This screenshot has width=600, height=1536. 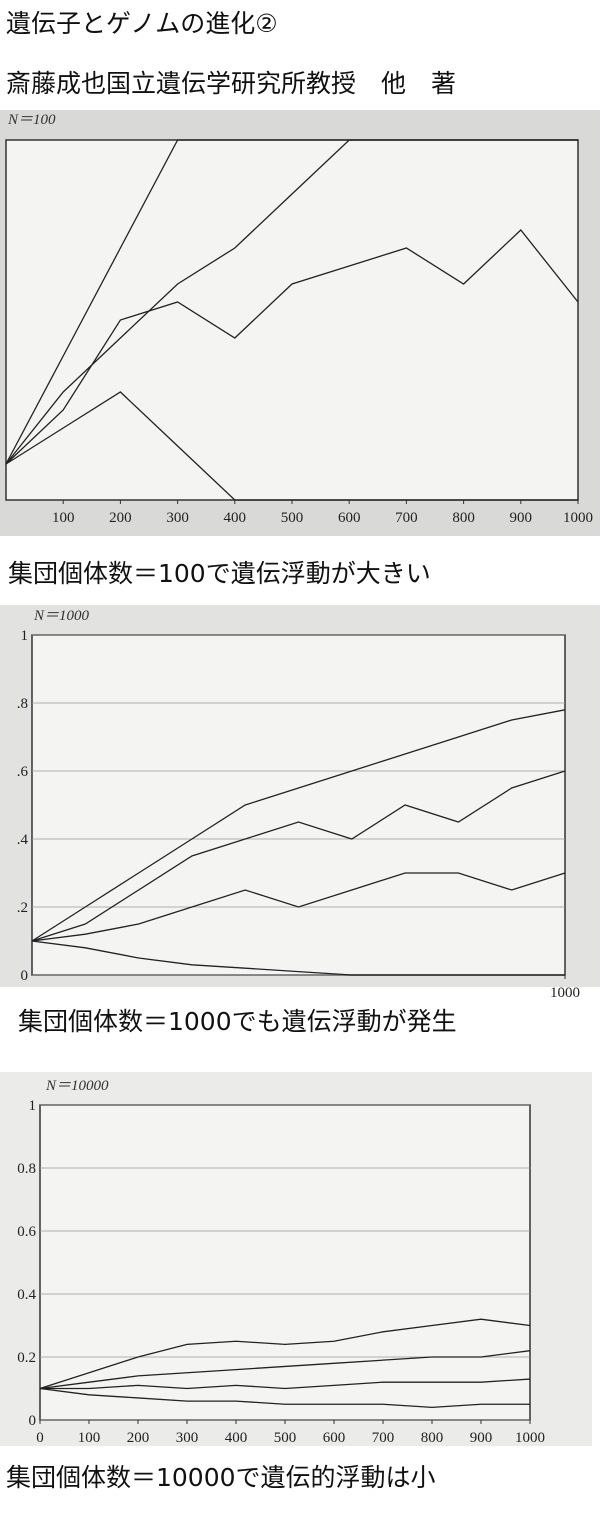 What do you see at coordinates (77, 1086) in the screenshot?
I see `panel-label: N＝10000` at bounding box center [77, 1086].